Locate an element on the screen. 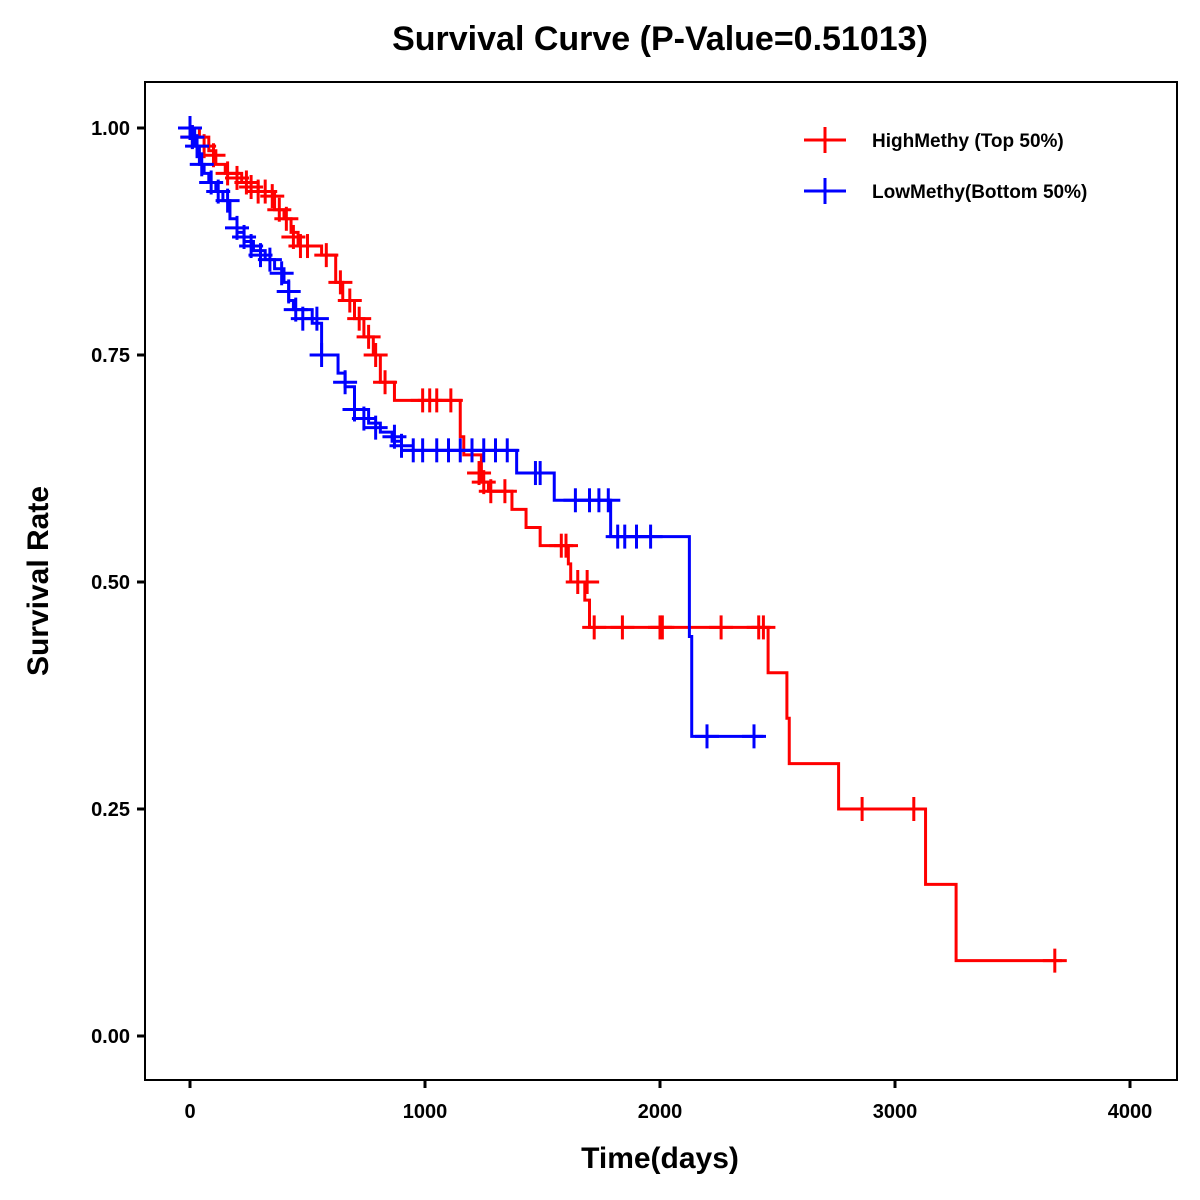  x-tick-label: 3000 is located at coordinates (895, 1112).